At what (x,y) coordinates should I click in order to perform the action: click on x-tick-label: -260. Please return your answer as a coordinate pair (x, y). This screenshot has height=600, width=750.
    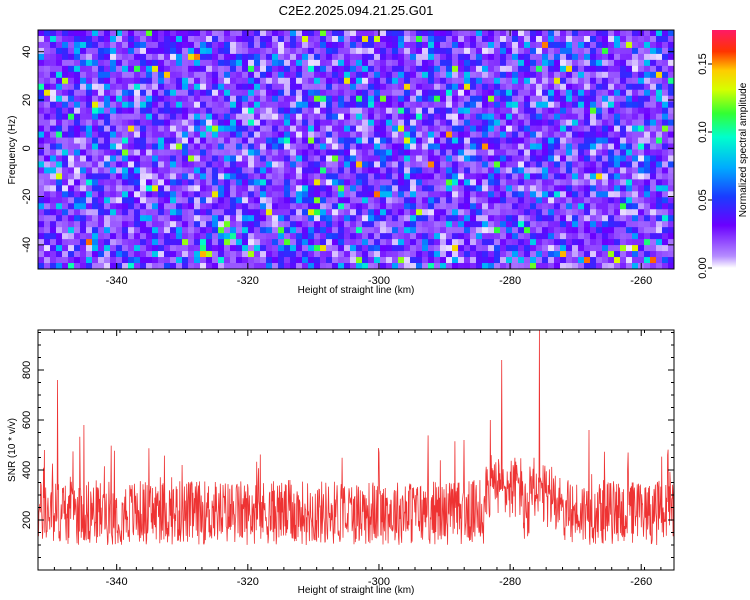
    Looking at the image, I should click on (641, 281).